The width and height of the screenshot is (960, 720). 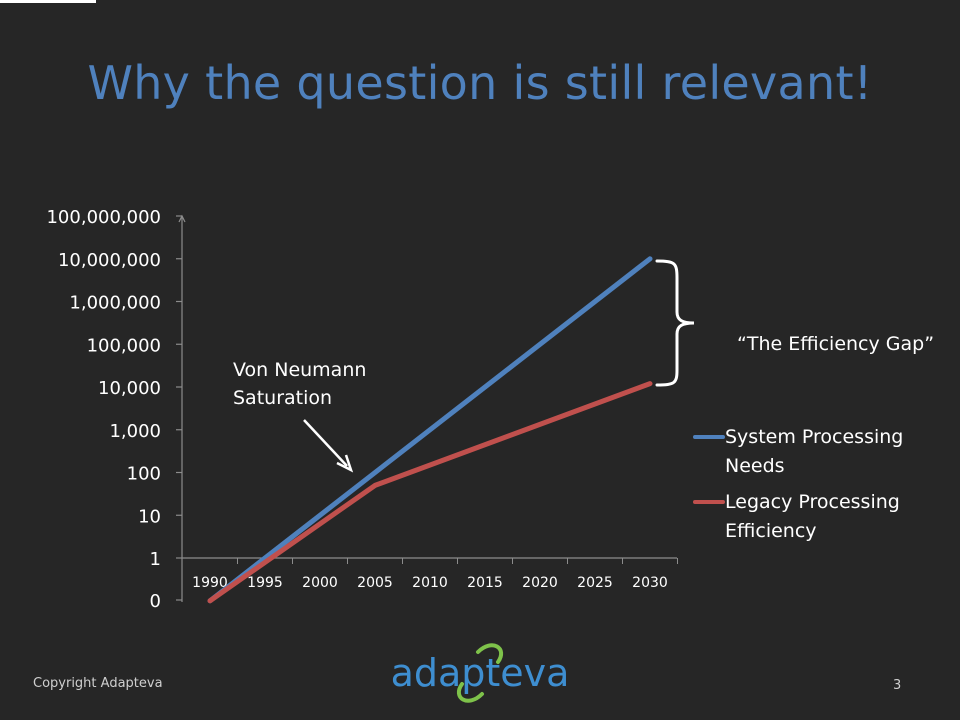 What do you see at coordinates (709, 502) in the screenshot?
I see `legend-swatch-red` at bounding box center [709, 502].